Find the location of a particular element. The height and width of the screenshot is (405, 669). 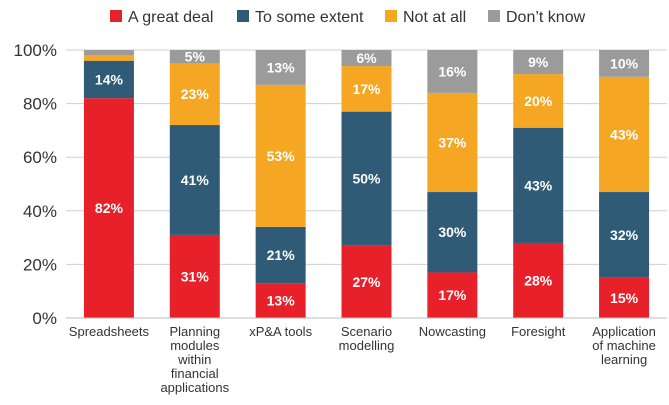

data-label: 32% is located at coordinates (624, 235).